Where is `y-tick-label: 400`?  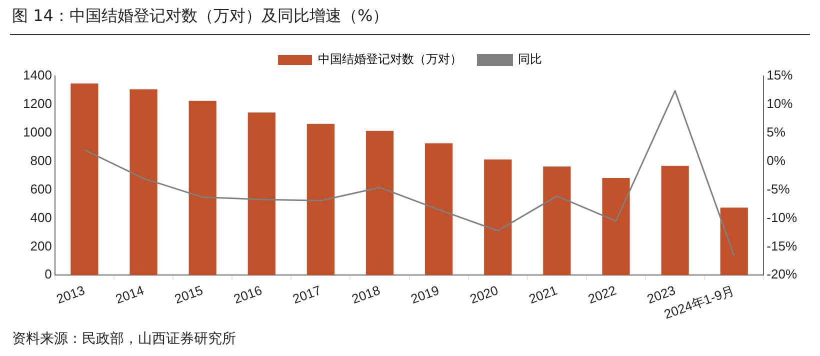 y-tick-label: 400 is located at coordinates (41, 217).